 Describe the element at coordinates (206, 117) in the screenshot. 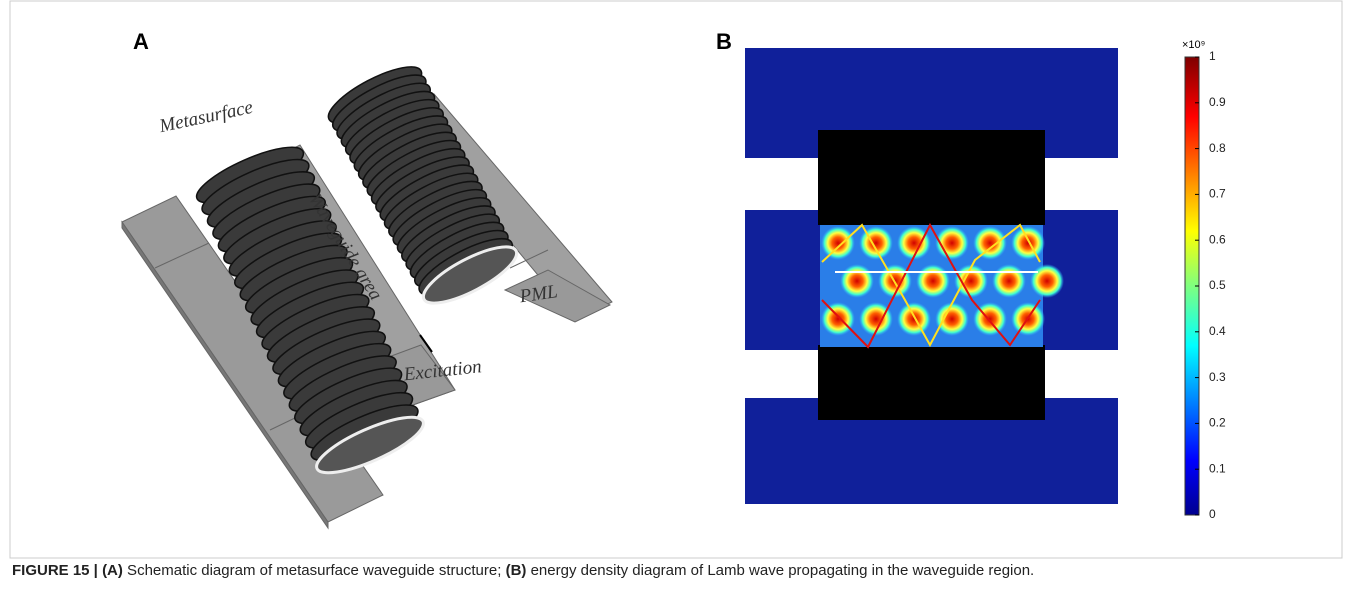

I see `annotation: Metasurface` at that location.